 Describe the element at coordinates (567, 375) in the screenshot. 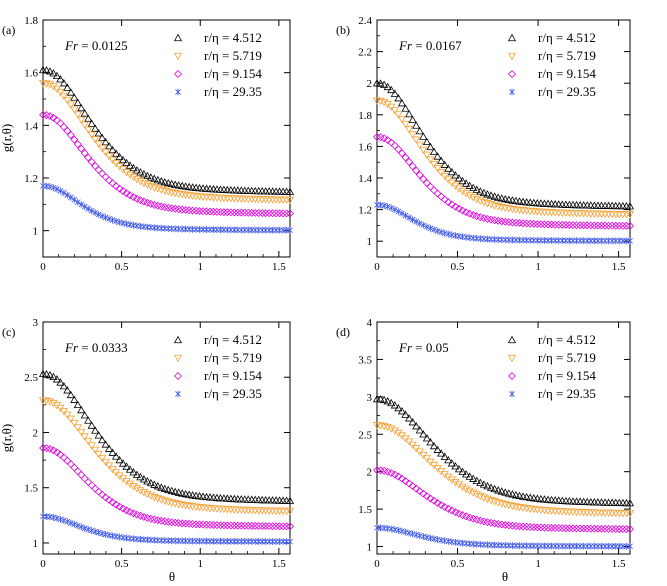

I see `legend-label: r/η = 9.154` at that location.